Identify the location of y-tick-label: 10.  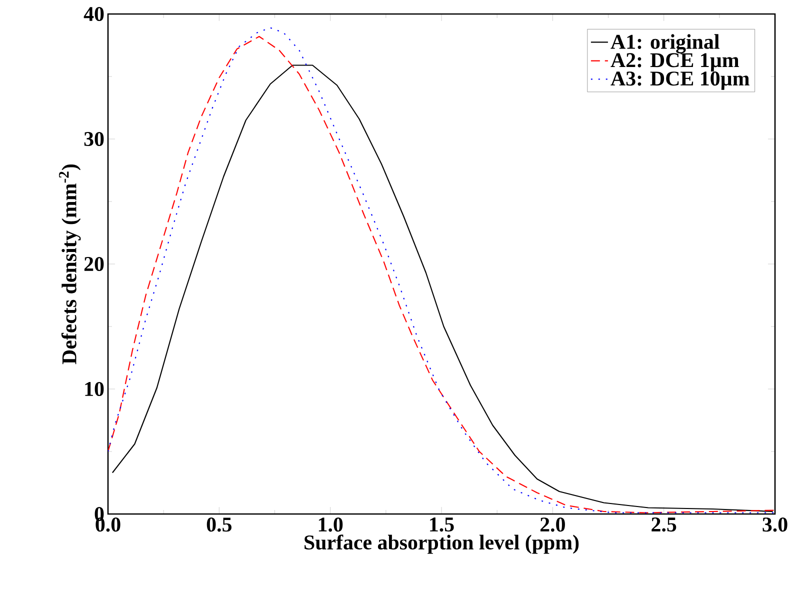
(94, 389).